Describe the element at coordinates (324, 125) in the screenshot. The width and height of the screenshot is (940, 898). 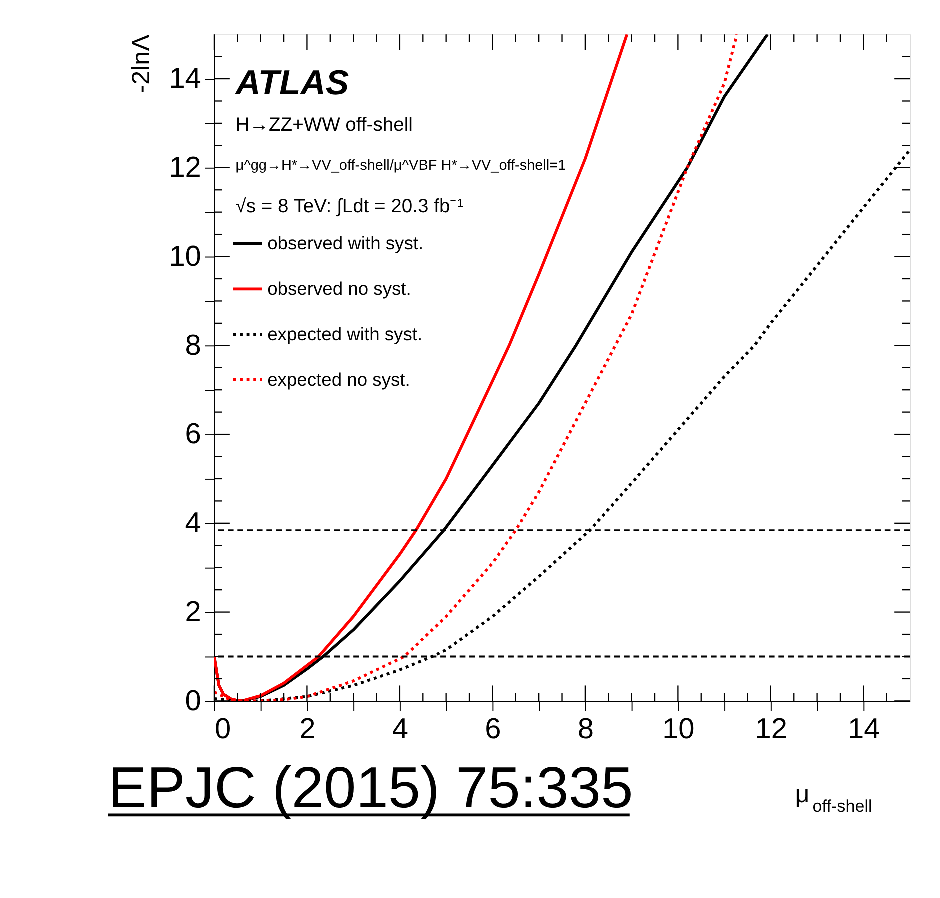
I see `annotation: H→ZZ+WW off-shell` at that location.